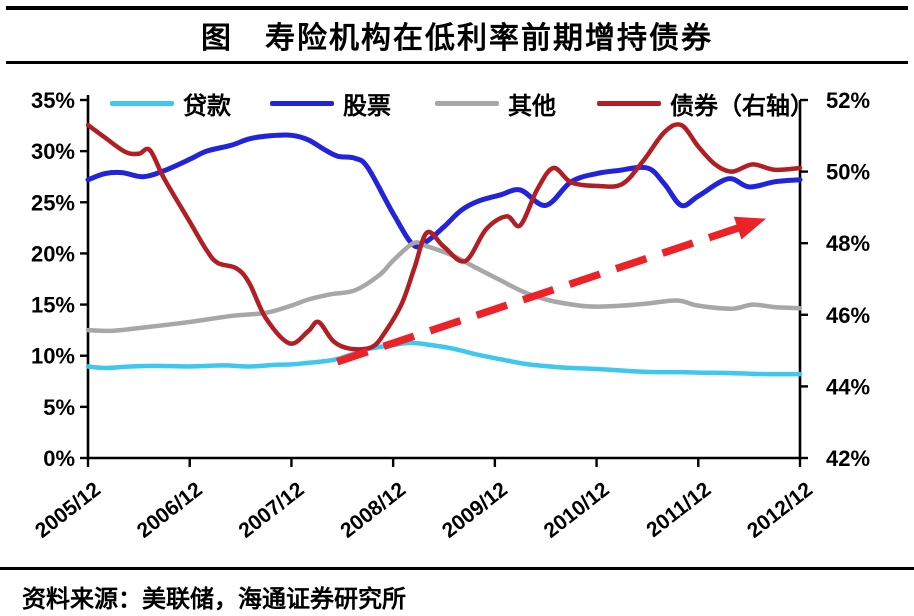 Image resolution: width=914 pixels, height=616 pixels. I want to click on legend-item-stocks: 股票, so click(330, 103).